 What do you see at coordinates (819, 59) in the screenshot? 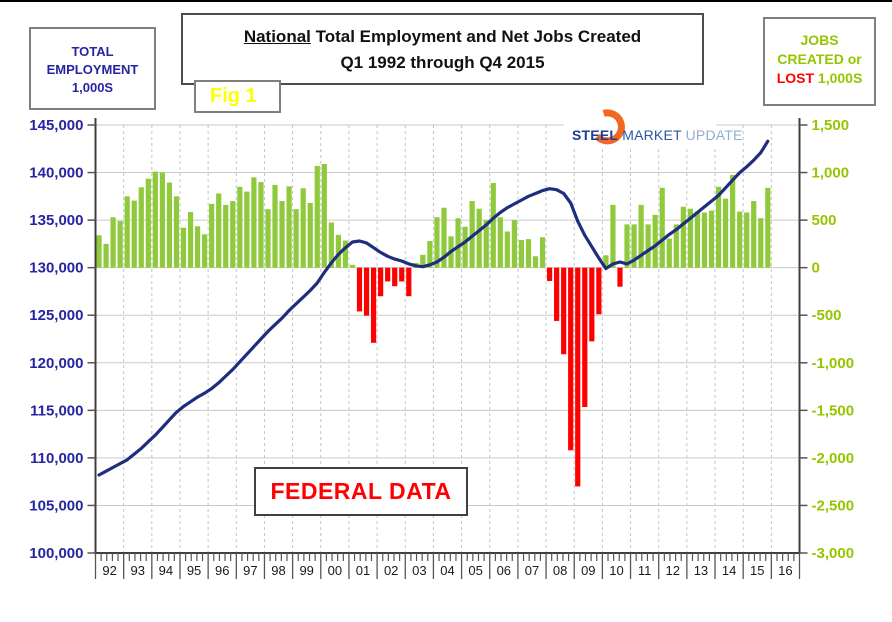
I see `right-axis-title-line2: CREATED or` at bounding box center [819, 59].